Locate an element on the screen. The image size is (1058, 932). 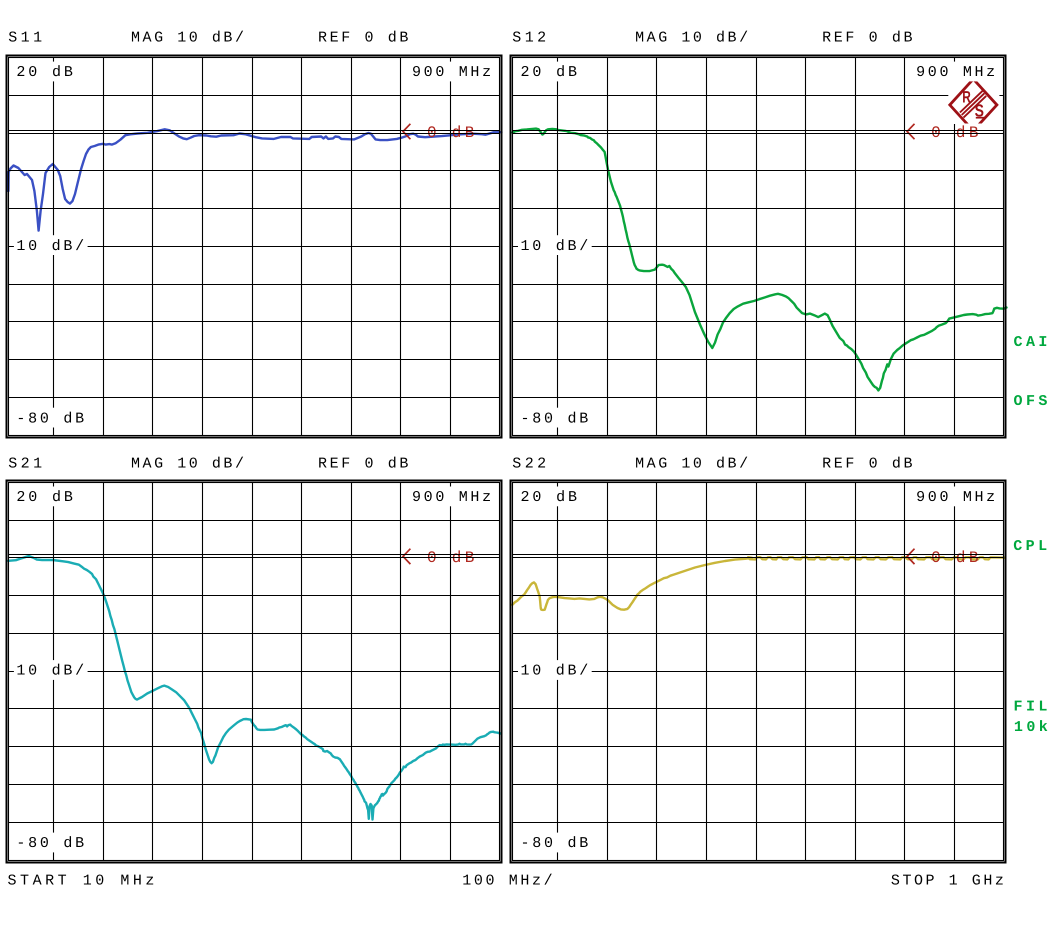
svg-text: S12 is located at coordinates (529, 38).